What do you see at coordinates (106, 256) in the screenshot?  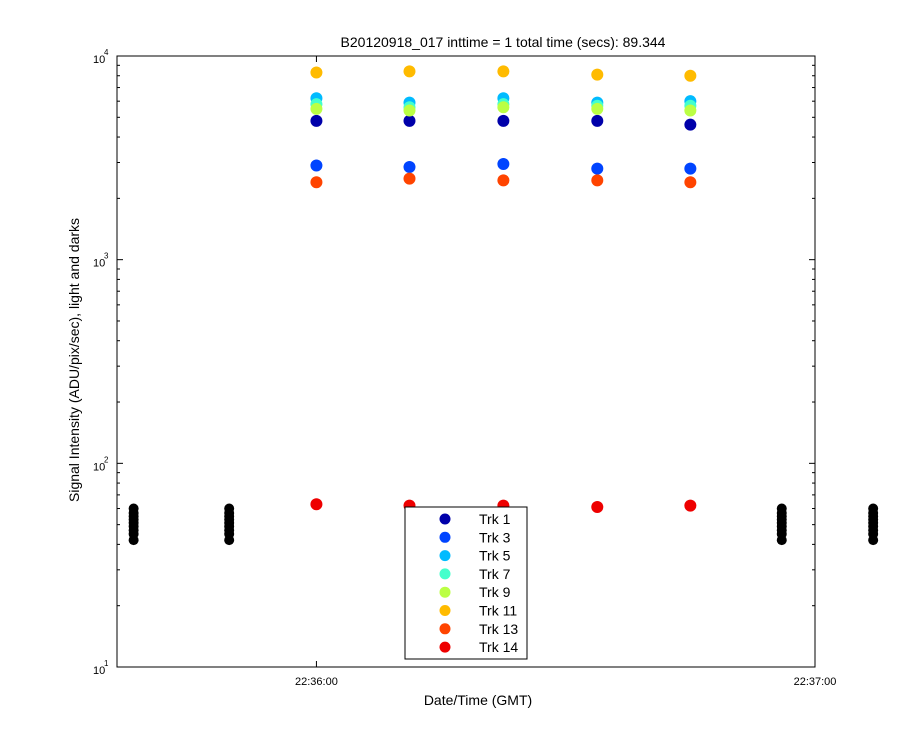 I see `y-tick-exponent: 3` at bounding box center [106, 256].